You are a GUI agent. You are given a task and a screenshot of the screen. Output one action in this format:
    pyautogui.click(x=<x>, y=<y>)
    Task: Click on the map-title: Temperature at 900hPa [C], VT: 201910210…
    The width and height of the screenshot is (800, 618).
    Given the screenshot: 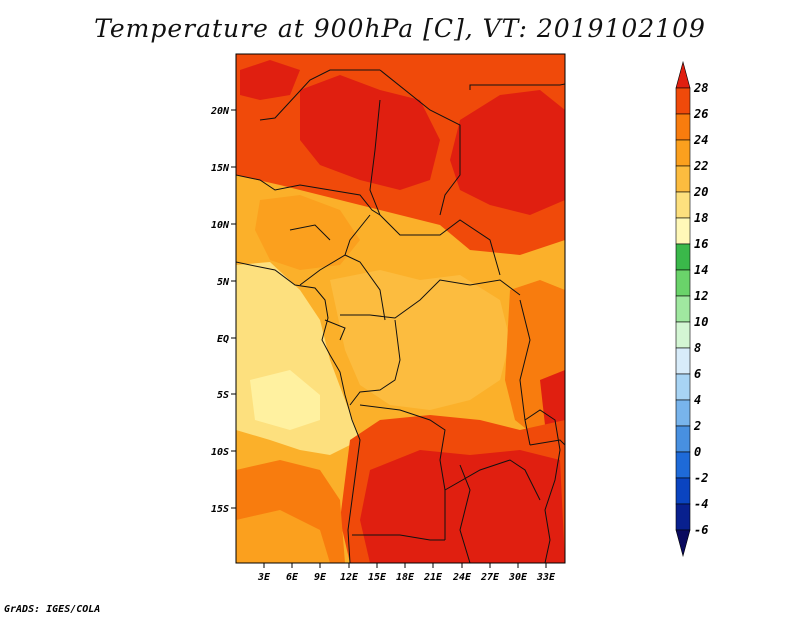 What is the action you would take?
    pyautogui.click(x=400, y=28)
    